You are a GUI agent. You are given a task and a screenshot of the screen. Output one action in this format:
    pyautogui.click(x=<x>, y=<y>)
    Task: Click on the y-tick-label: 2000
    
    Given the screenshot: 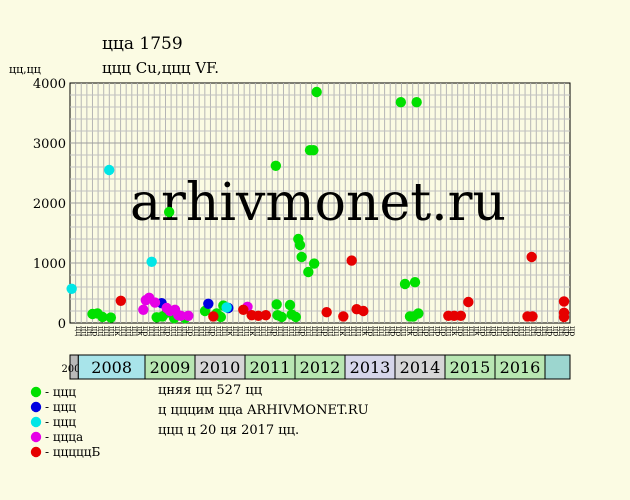 What is the action you would take?
    pyautogui.click(x=49, y=204)
    